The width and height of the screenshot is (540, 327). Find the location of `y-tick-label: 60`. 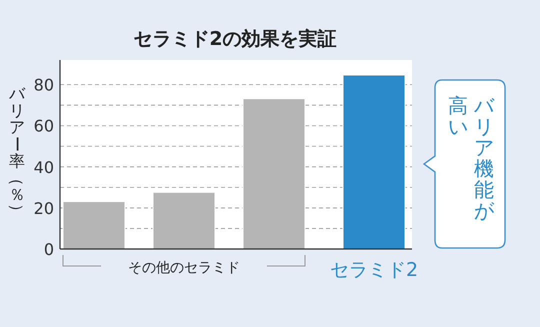

y-tick-label: 60 is located at coordinates (44, 126).